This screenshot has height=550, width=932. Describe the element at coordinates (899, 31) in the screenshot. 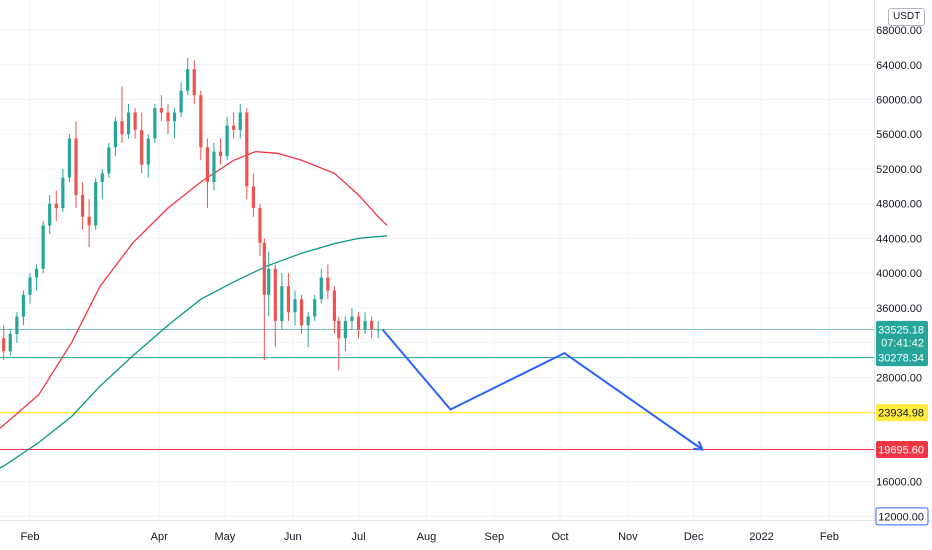

I see `y-tick-label: 68000.00` at that location.